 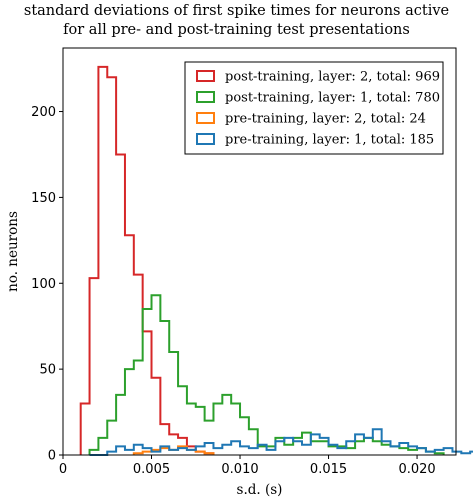 What do you see at coordinates (151, 469) in the screenshot?
I see `x-tick-label: 0.005` at bounding box center [151, 469].